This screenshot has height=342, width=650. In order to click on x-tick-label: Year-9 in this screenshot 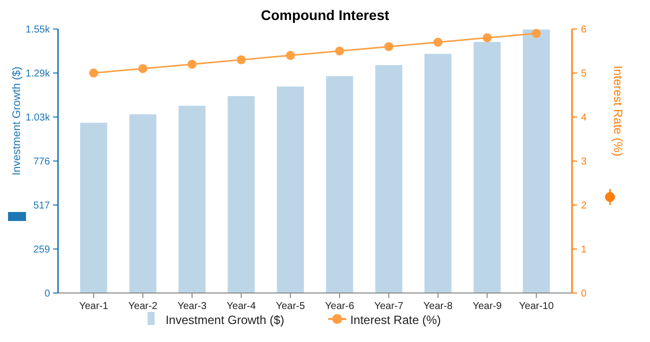, I will do `click(487, 306)`.